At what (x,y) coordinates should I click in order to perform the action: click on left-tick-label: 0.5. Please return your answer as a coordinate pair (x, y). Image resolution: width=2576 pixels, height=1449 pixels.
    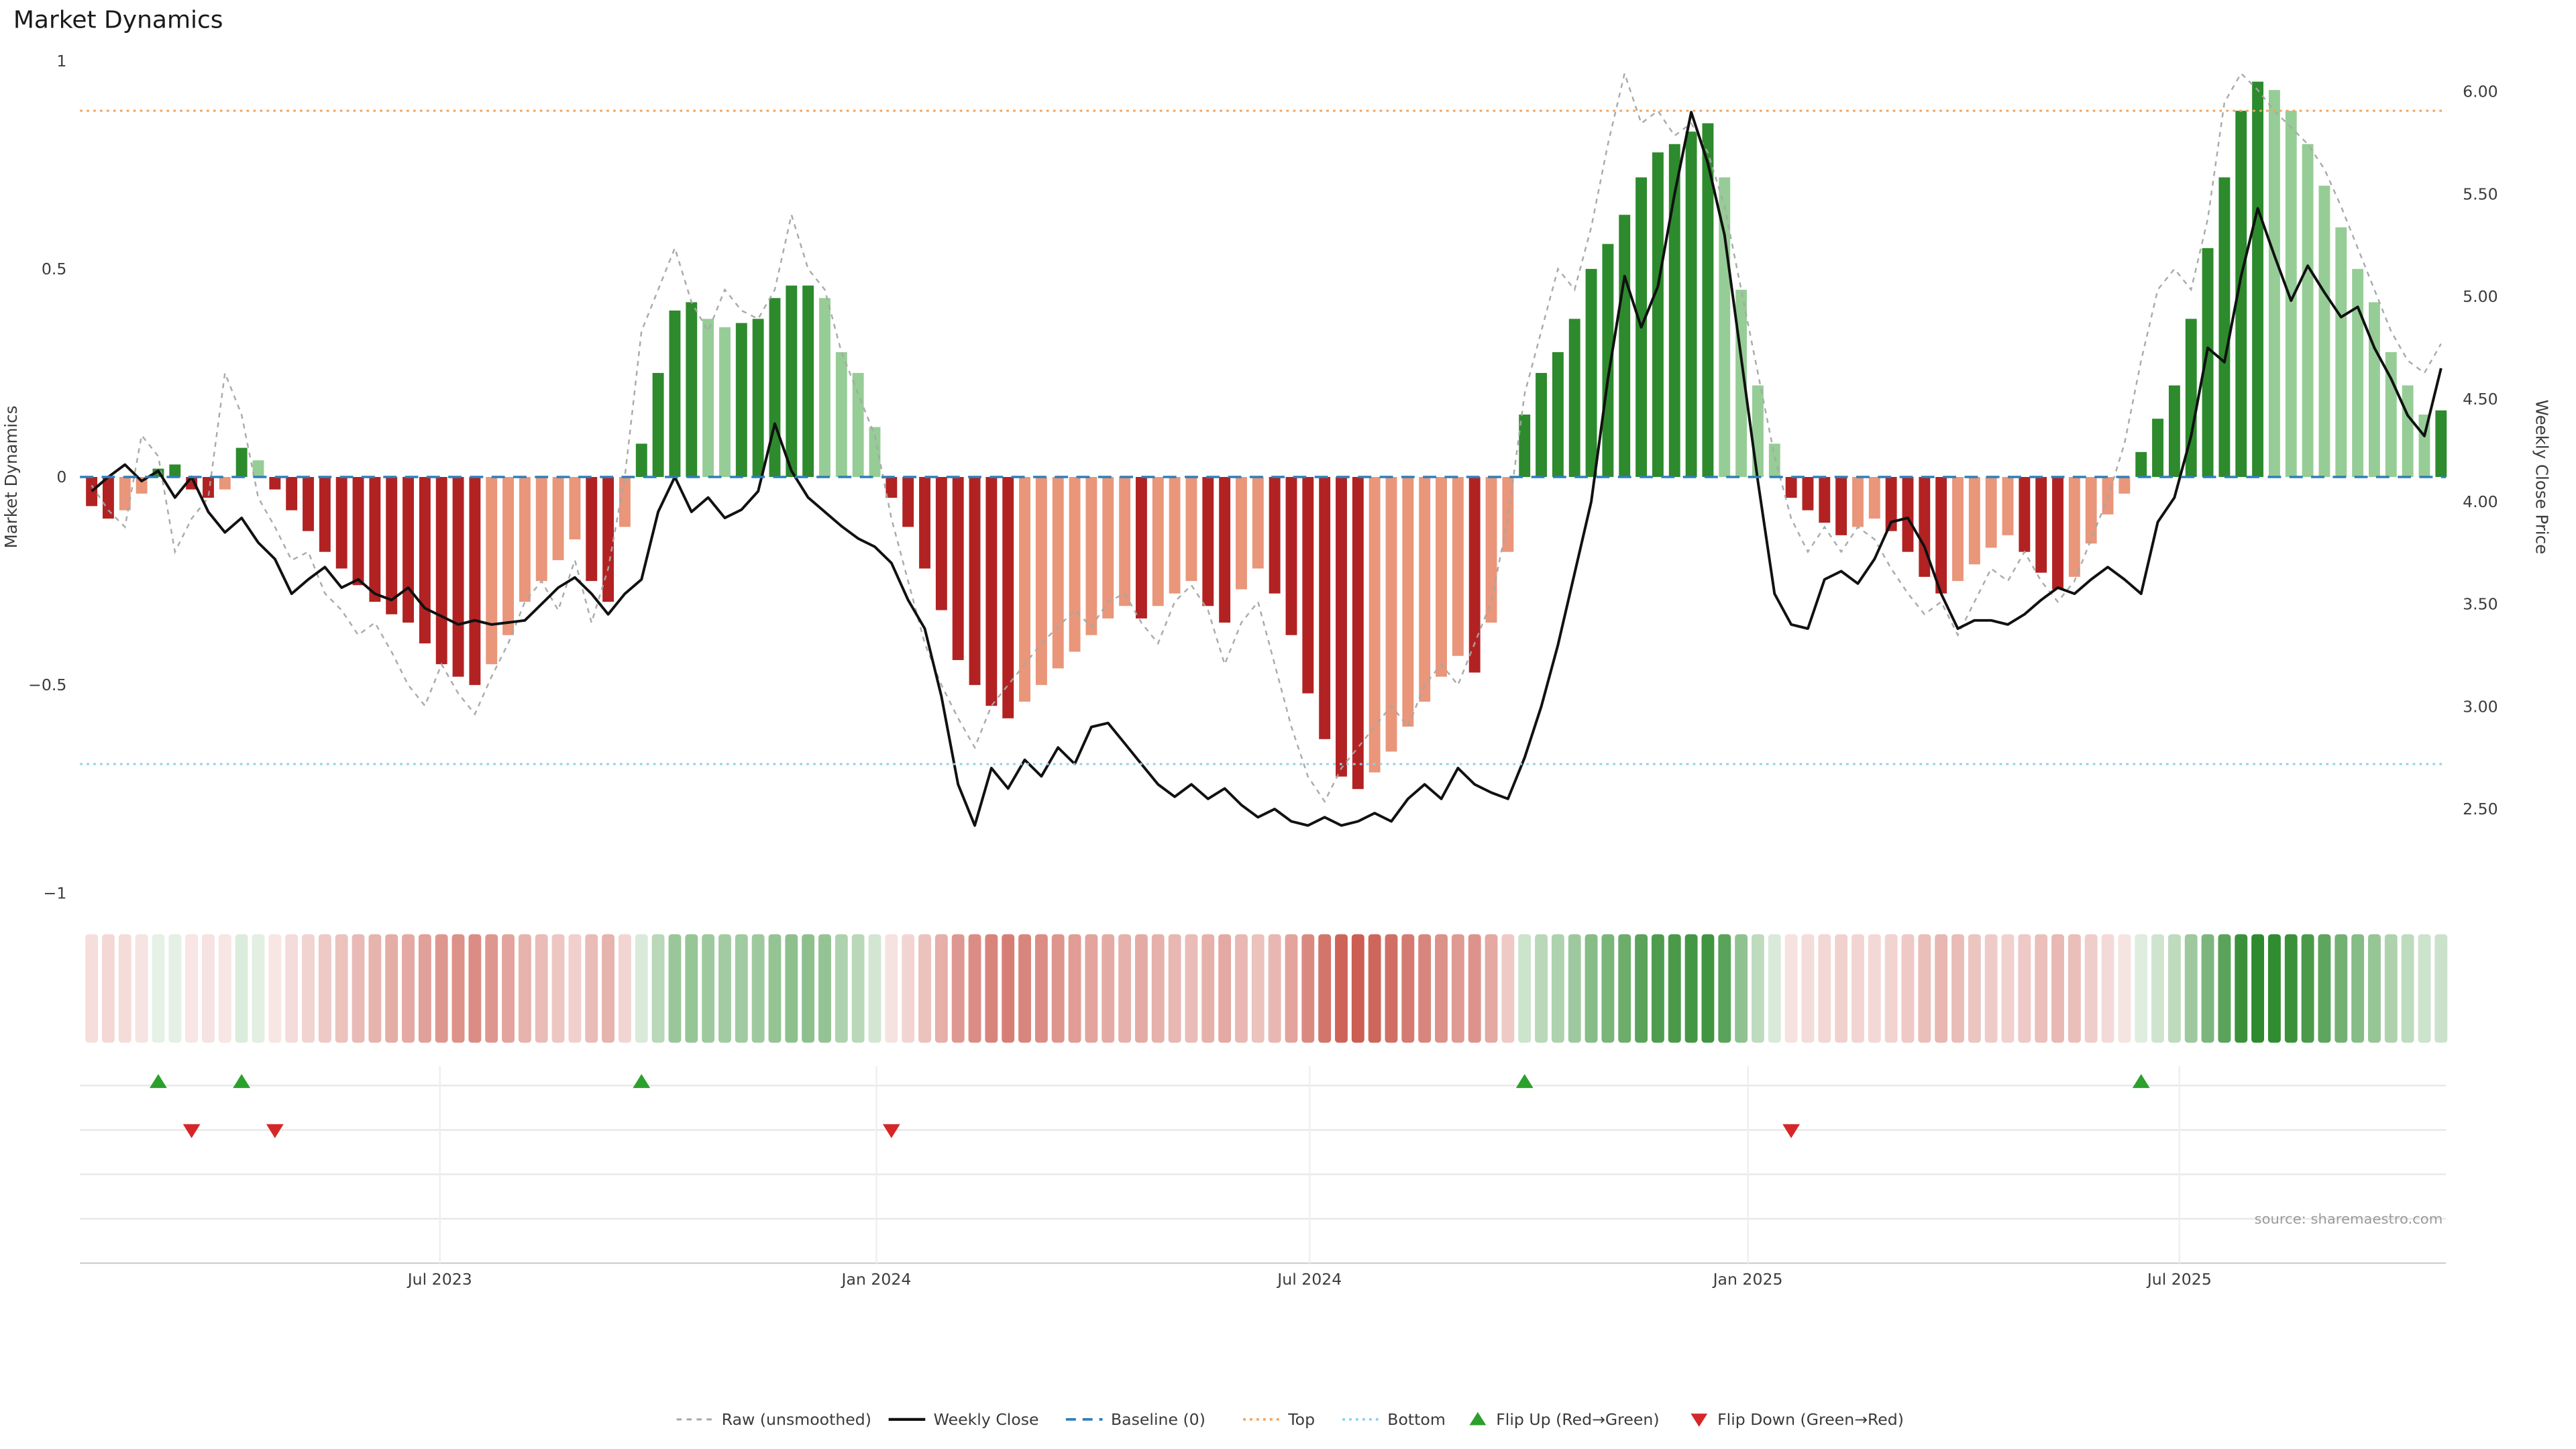
    Looking at the image, I should click on (54, 269).